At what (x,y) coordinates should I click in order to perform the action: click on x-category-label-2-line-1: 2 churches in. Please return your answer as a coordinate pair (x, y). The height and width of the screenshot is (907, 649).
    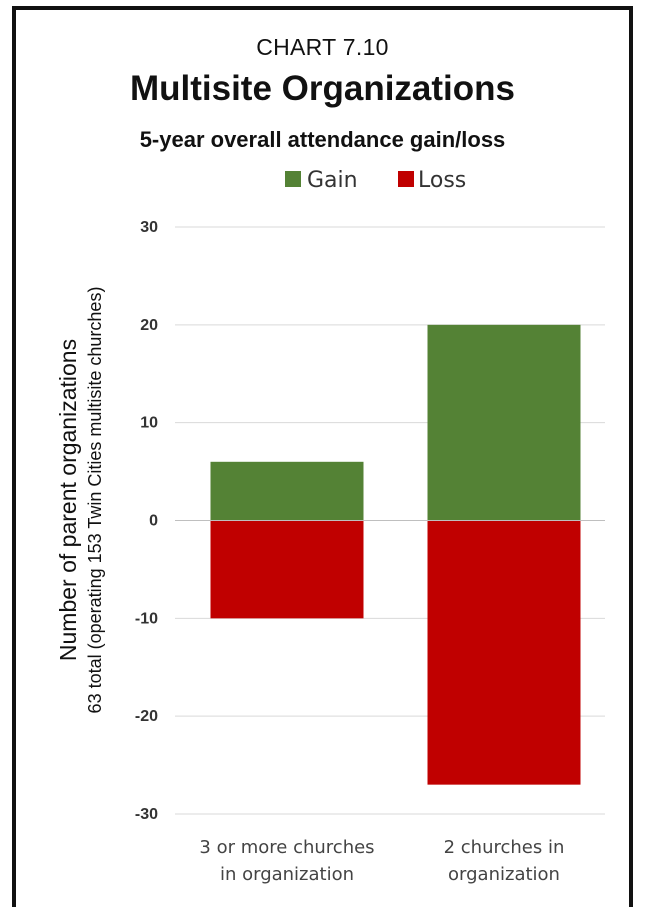
    Looking at the image, I should click on (504, 847).